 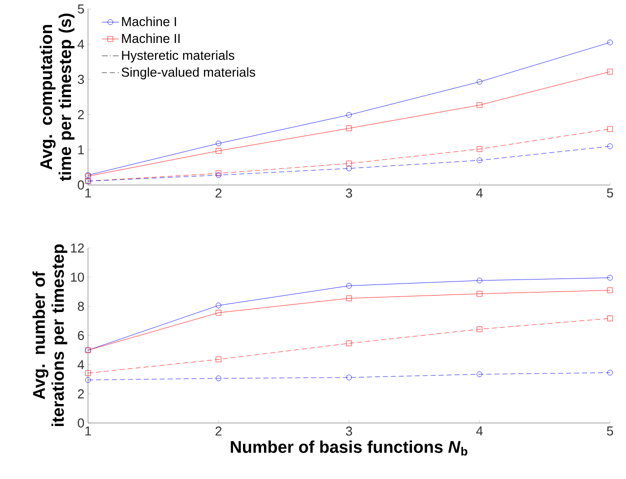 I want to click on legend-label: Single-valued materials, so click(x=189, y=73).